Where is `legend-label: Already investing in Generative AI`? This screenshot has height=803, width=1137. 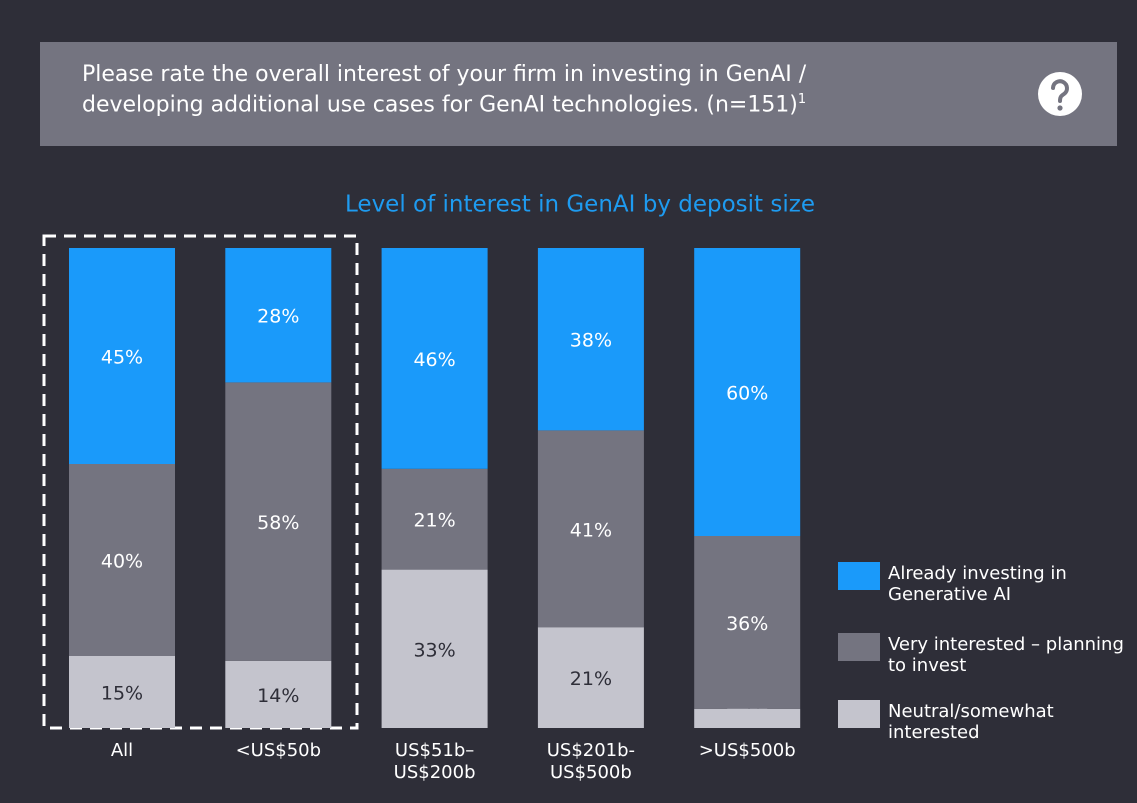 legend-label: Already investing in Generative AI is located at coordinates (977, 584).